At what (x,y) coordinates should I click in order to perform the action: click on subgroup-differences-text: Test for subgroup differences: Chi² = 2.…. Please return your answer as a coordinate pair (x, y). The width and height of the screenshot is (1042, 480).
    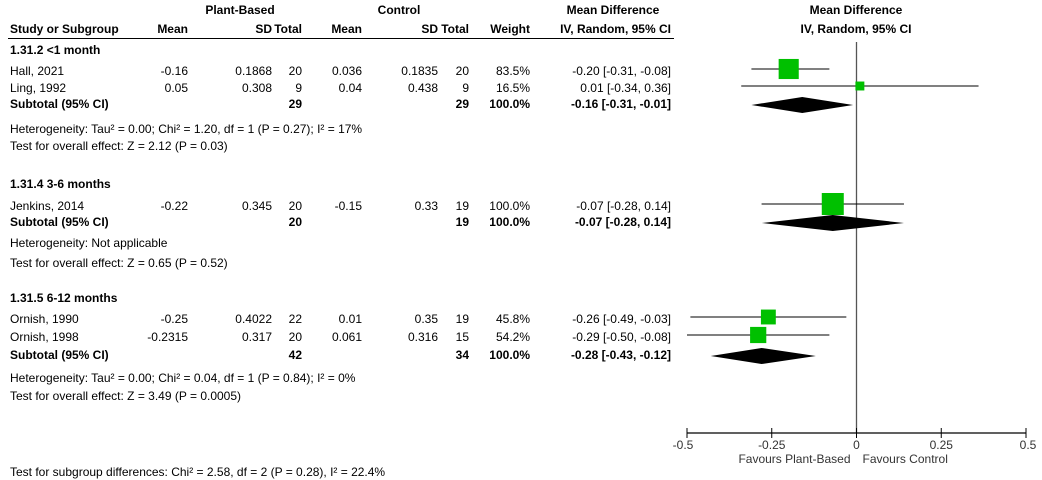
    Looking at the image, I should click on (198, 472).